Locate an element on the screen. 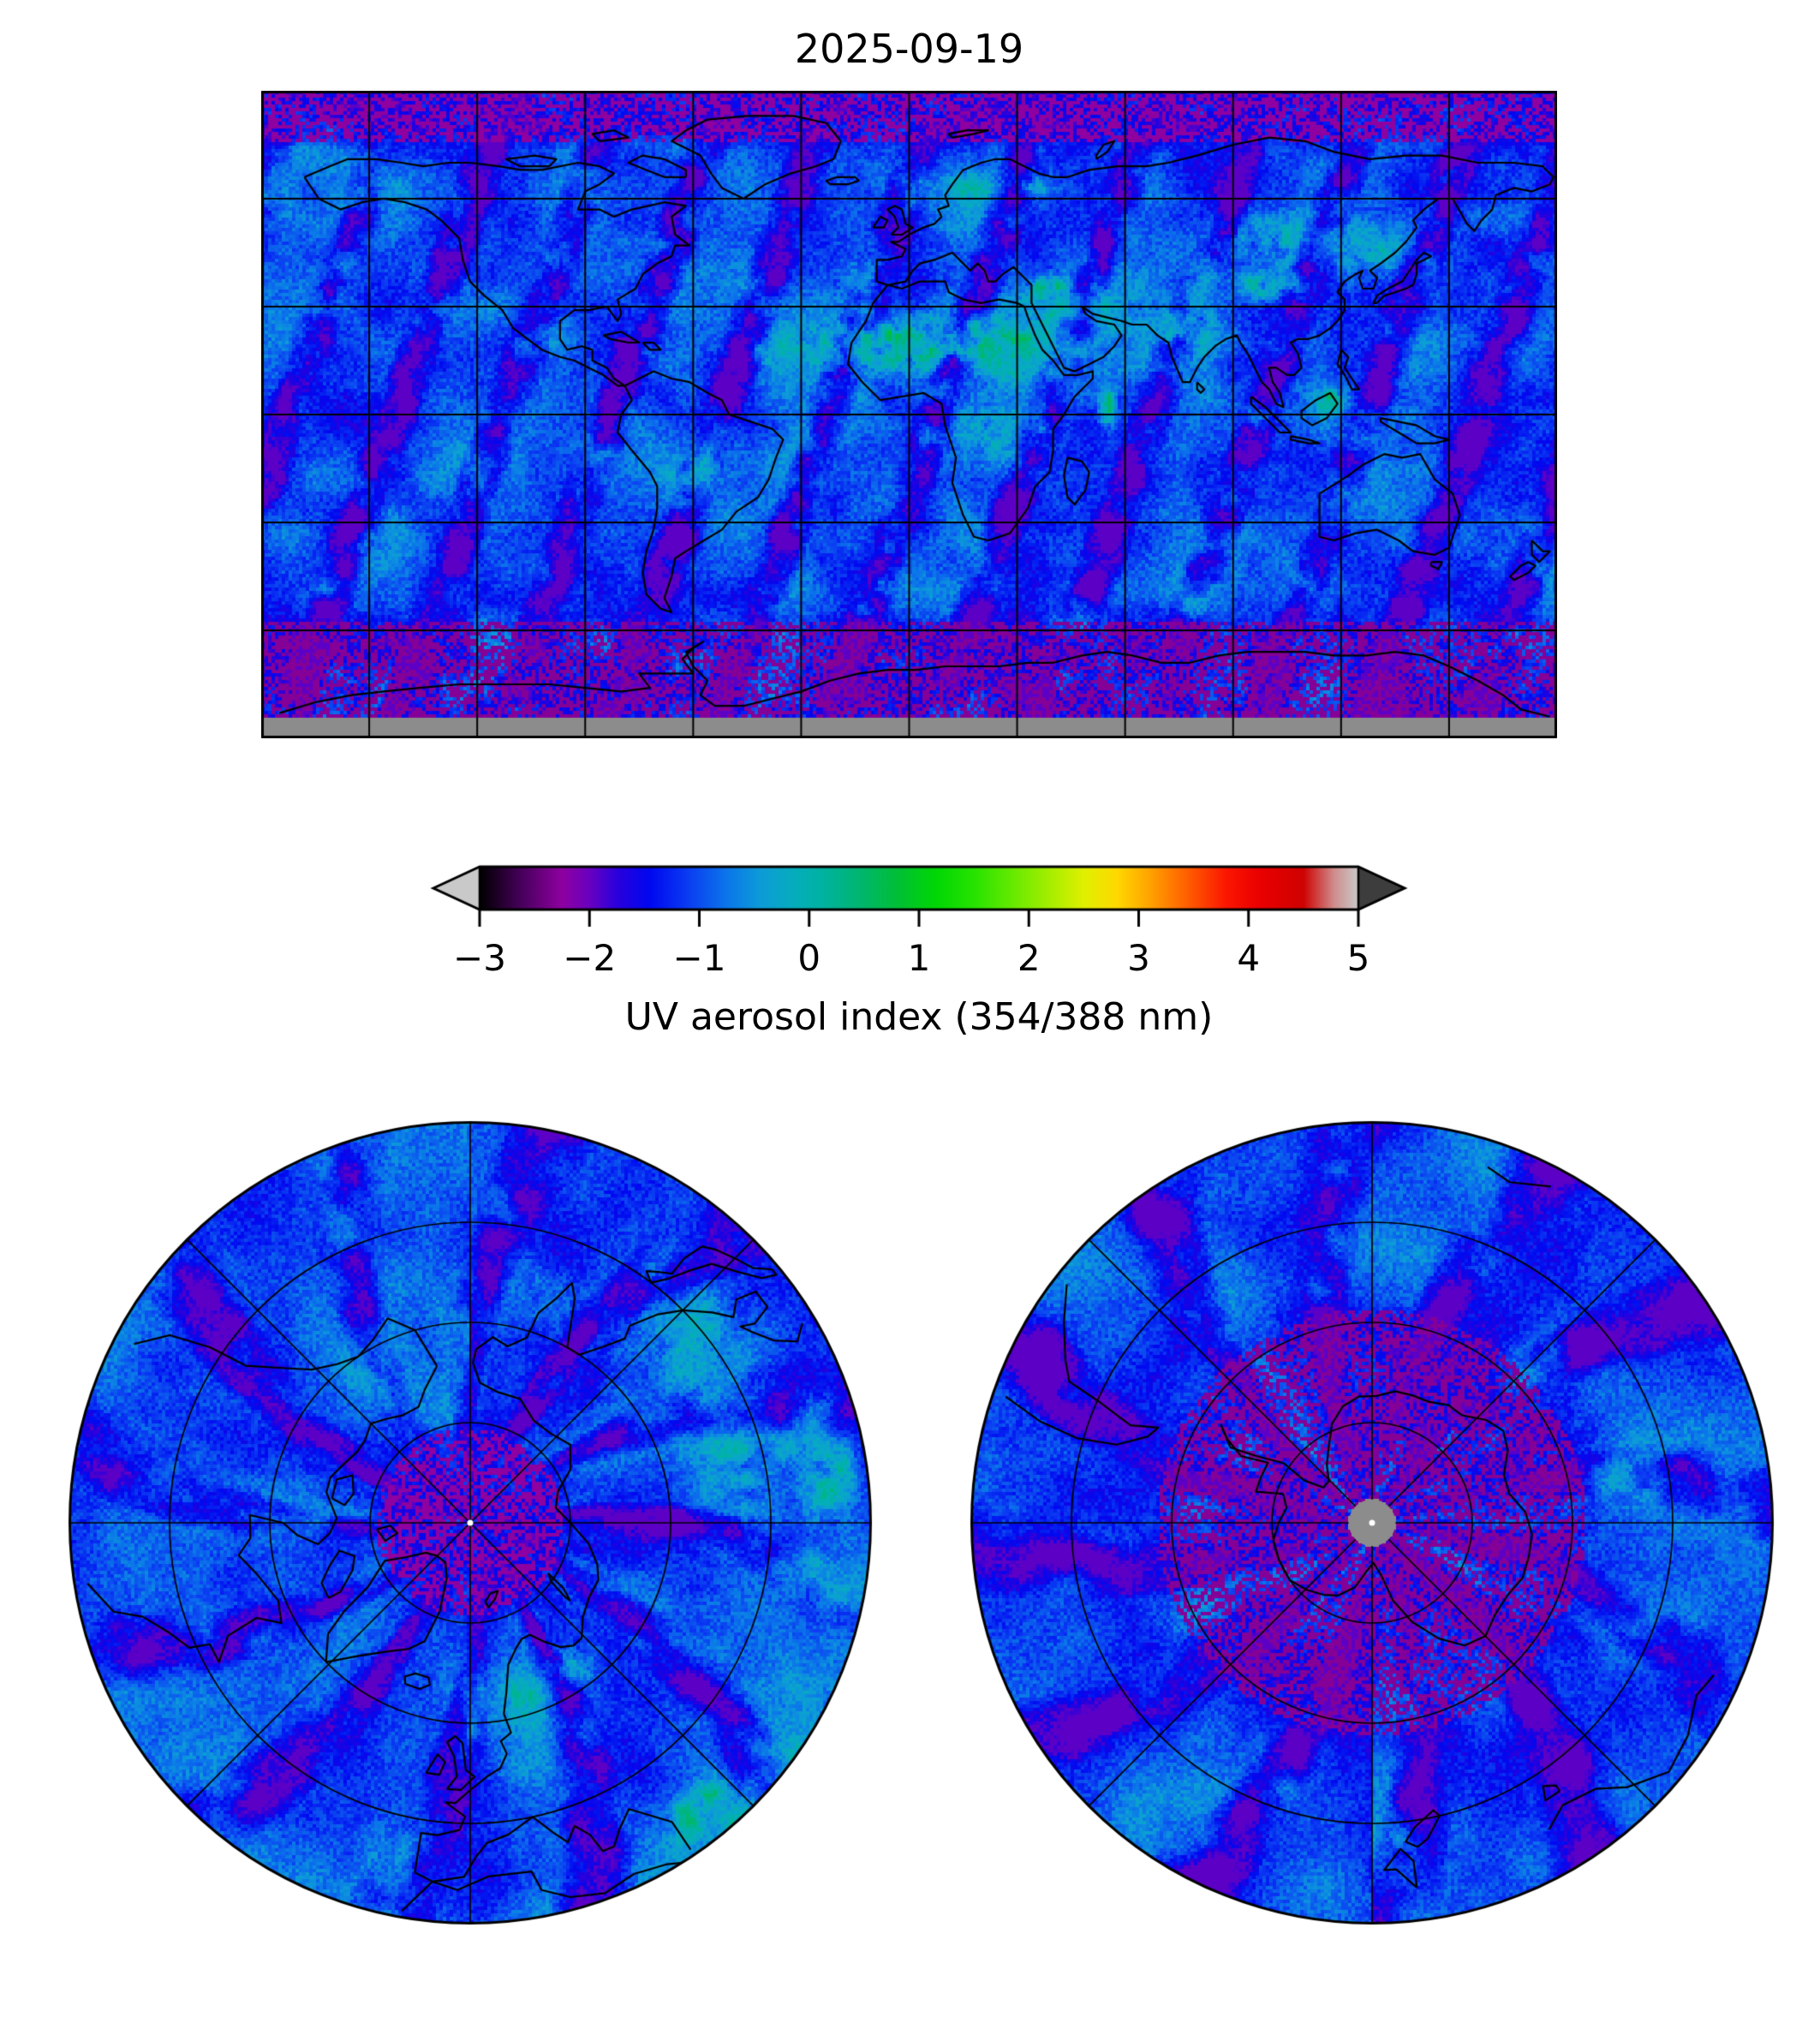 The width and height of the screenshot is (1820, 2023). colorbar-tick-labels: −3 −2 −1 0 1 2 3 4 5 is located at coordinates (911, 961).